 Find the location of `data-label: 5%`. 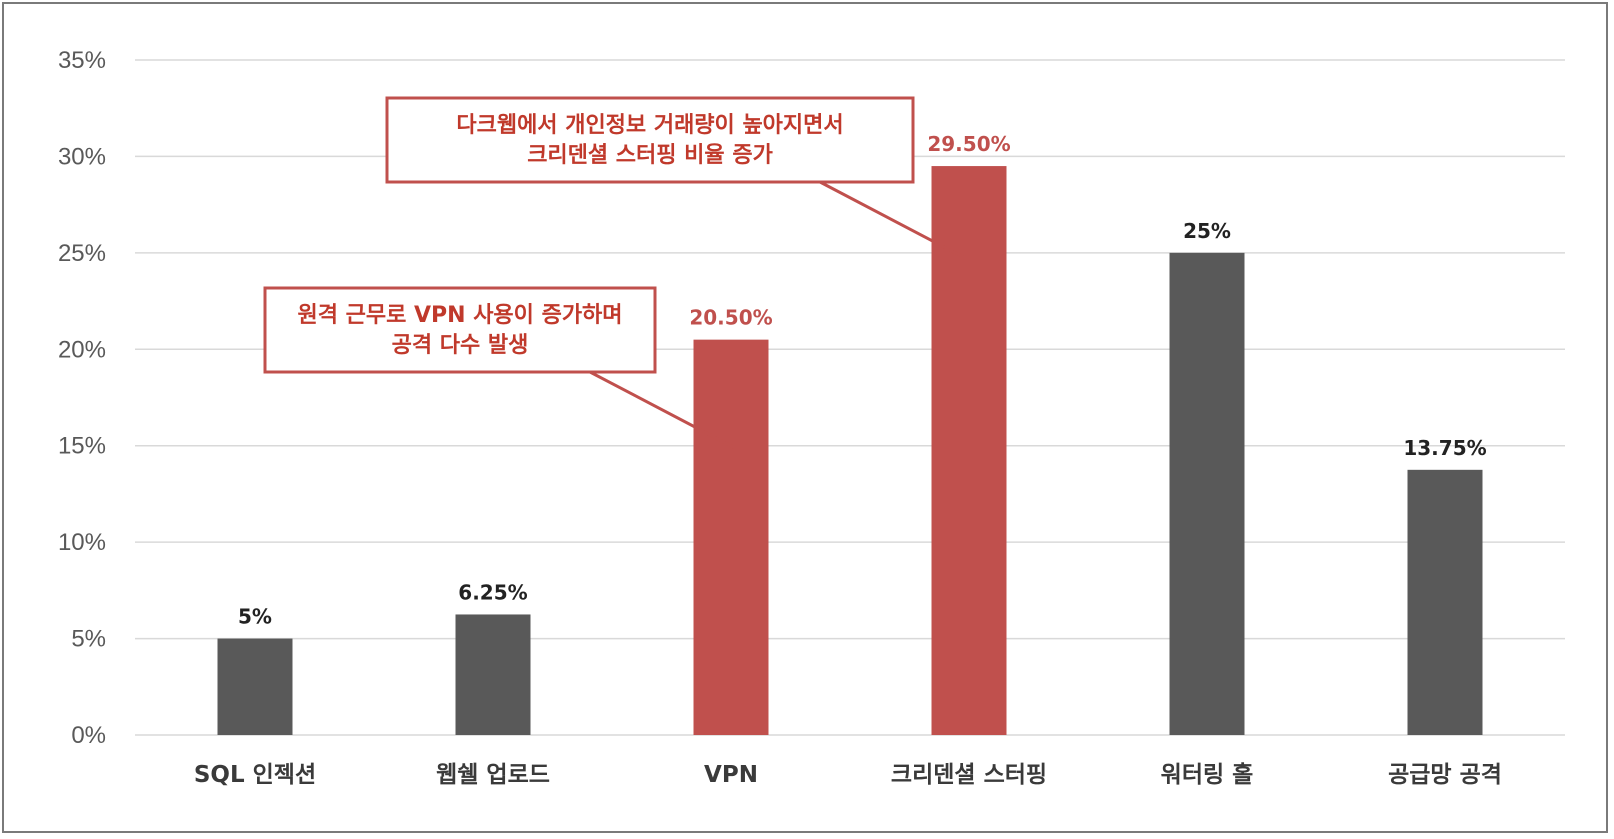

data-label: 5% is located at coordinates (255, 617).